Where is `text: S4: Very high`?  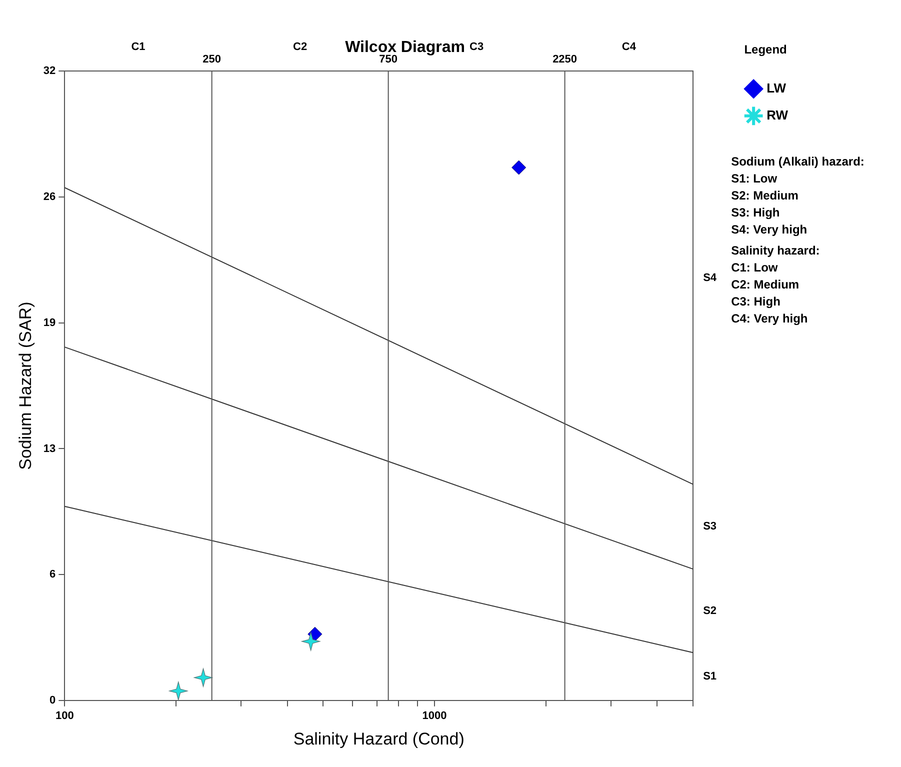 text: S4: Very high is located at coordinates (769, 229).